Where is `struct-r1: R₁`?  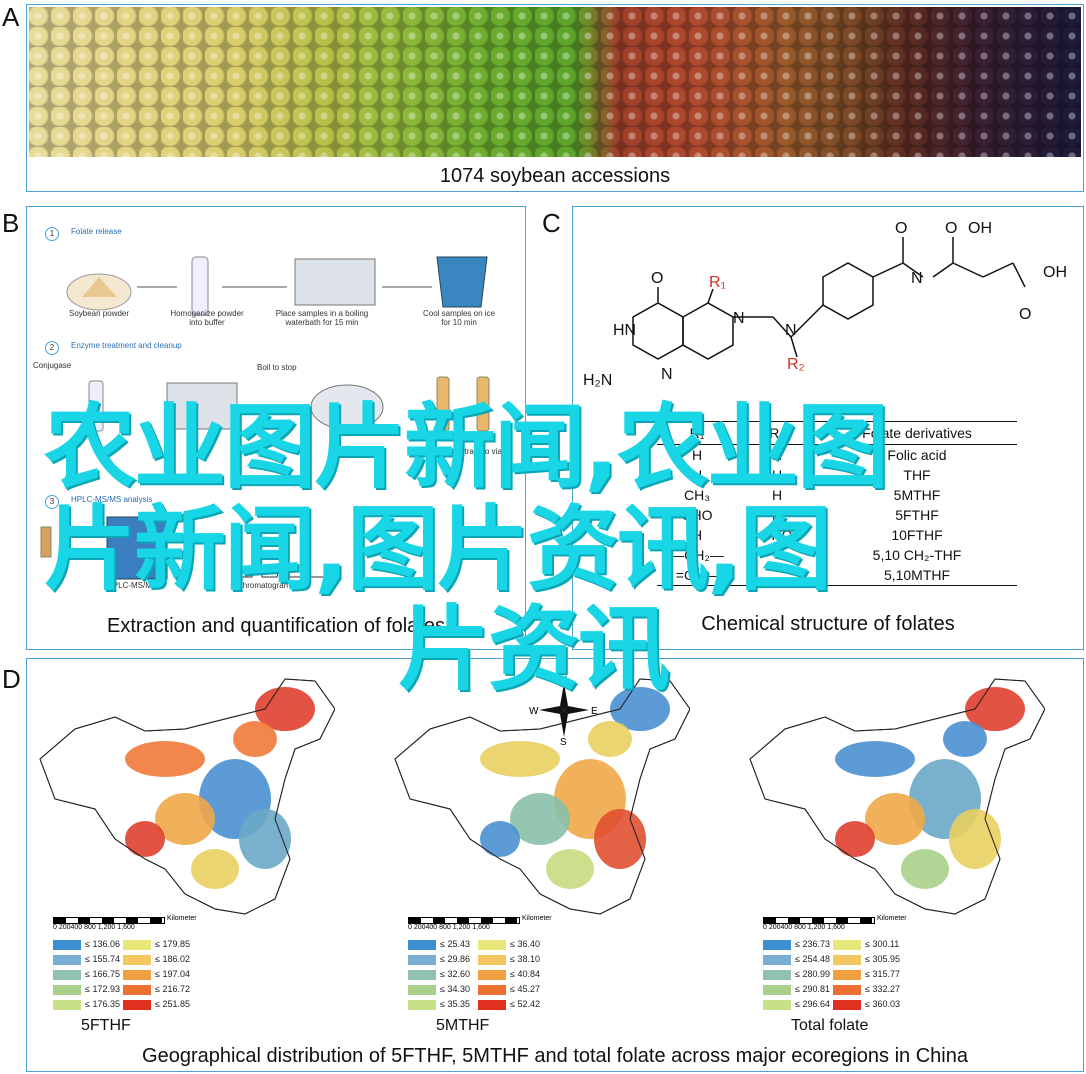
struct-r1: R₁ is located at coordinates (717, 282).